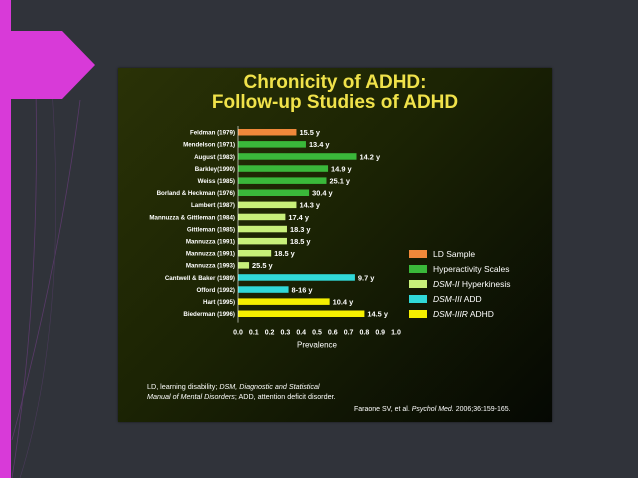 The width and height of the screenshot is (638, 478). I want to click on x-axis-label: Prevalence, so click(317, 345).